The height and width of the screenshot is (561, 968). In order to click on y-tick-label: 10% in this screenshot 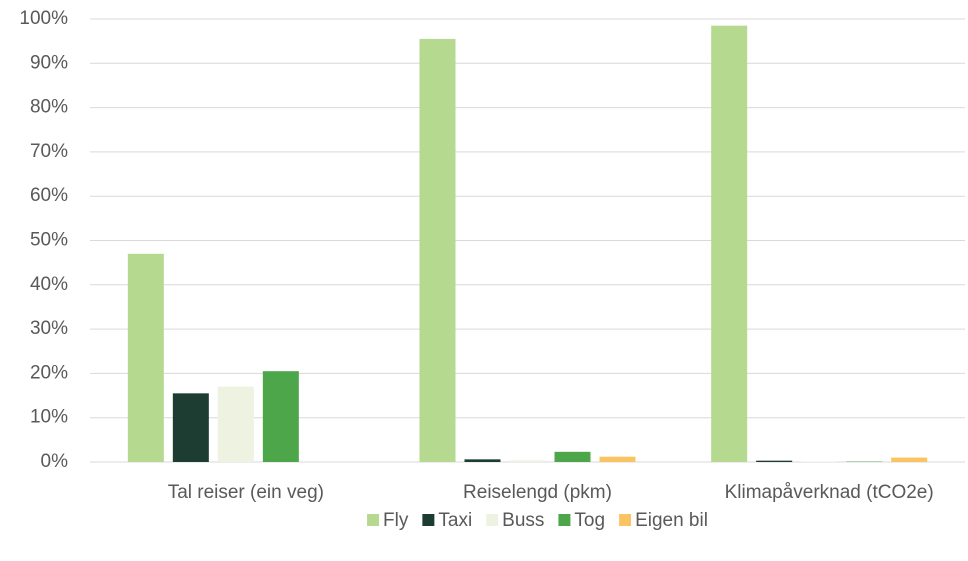, I will do `click(49, 417)`.